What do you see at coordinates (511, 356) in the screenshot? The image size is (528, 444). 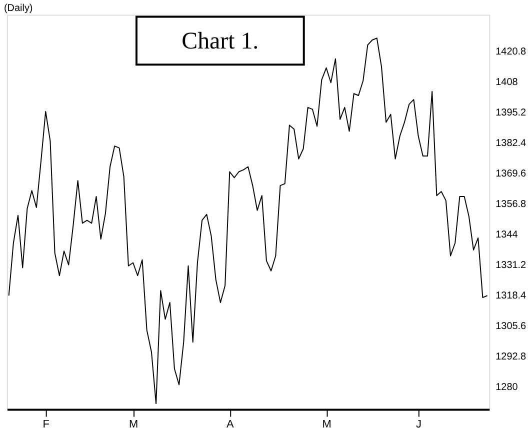 I see `y-tick-label: 1292.8` at bounding box center [511, 356].